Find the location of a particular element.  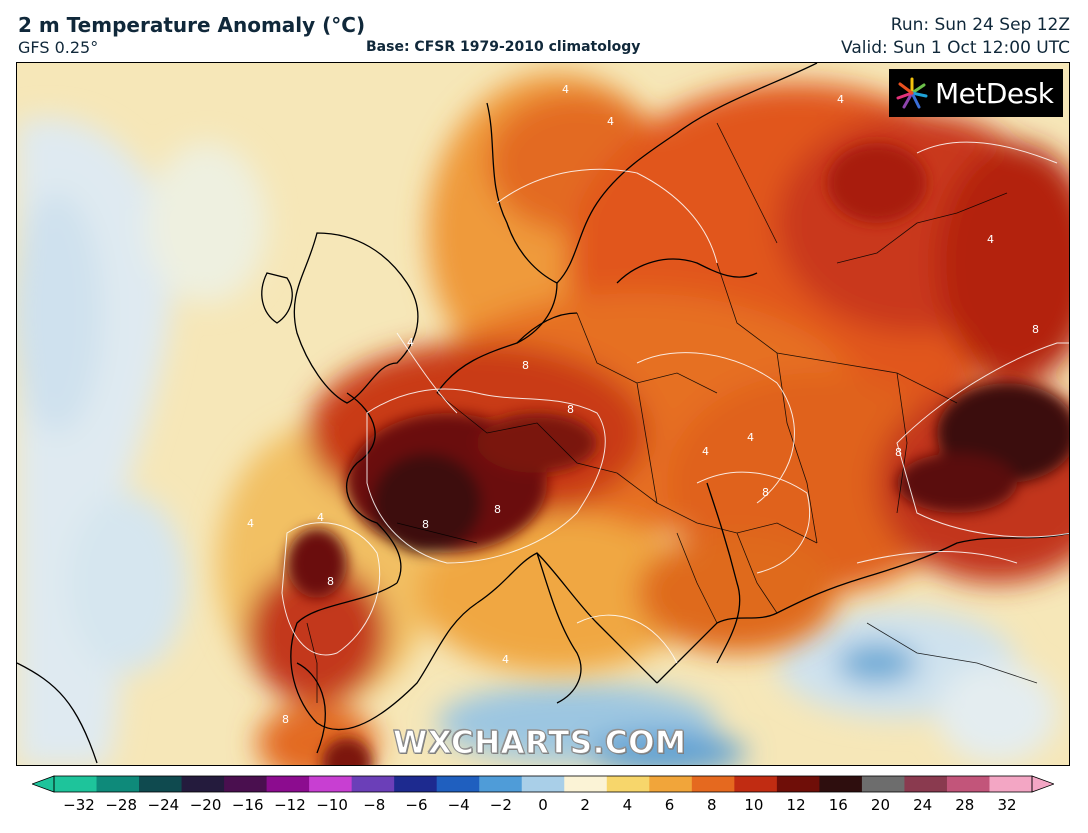

colorbar-tick-label: 32 is located at coordinates (1007, 805).